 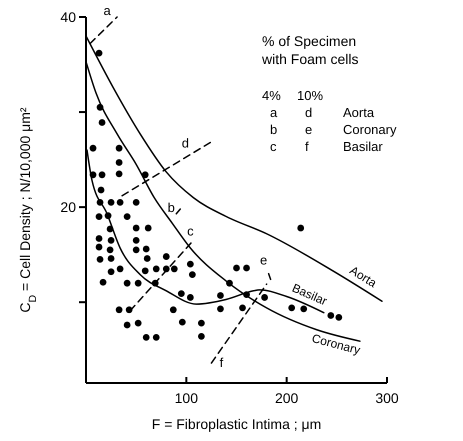 I want to click on x-axis-title: F = Fibroplastic Intima ; μm, so click(x=237, y=424).